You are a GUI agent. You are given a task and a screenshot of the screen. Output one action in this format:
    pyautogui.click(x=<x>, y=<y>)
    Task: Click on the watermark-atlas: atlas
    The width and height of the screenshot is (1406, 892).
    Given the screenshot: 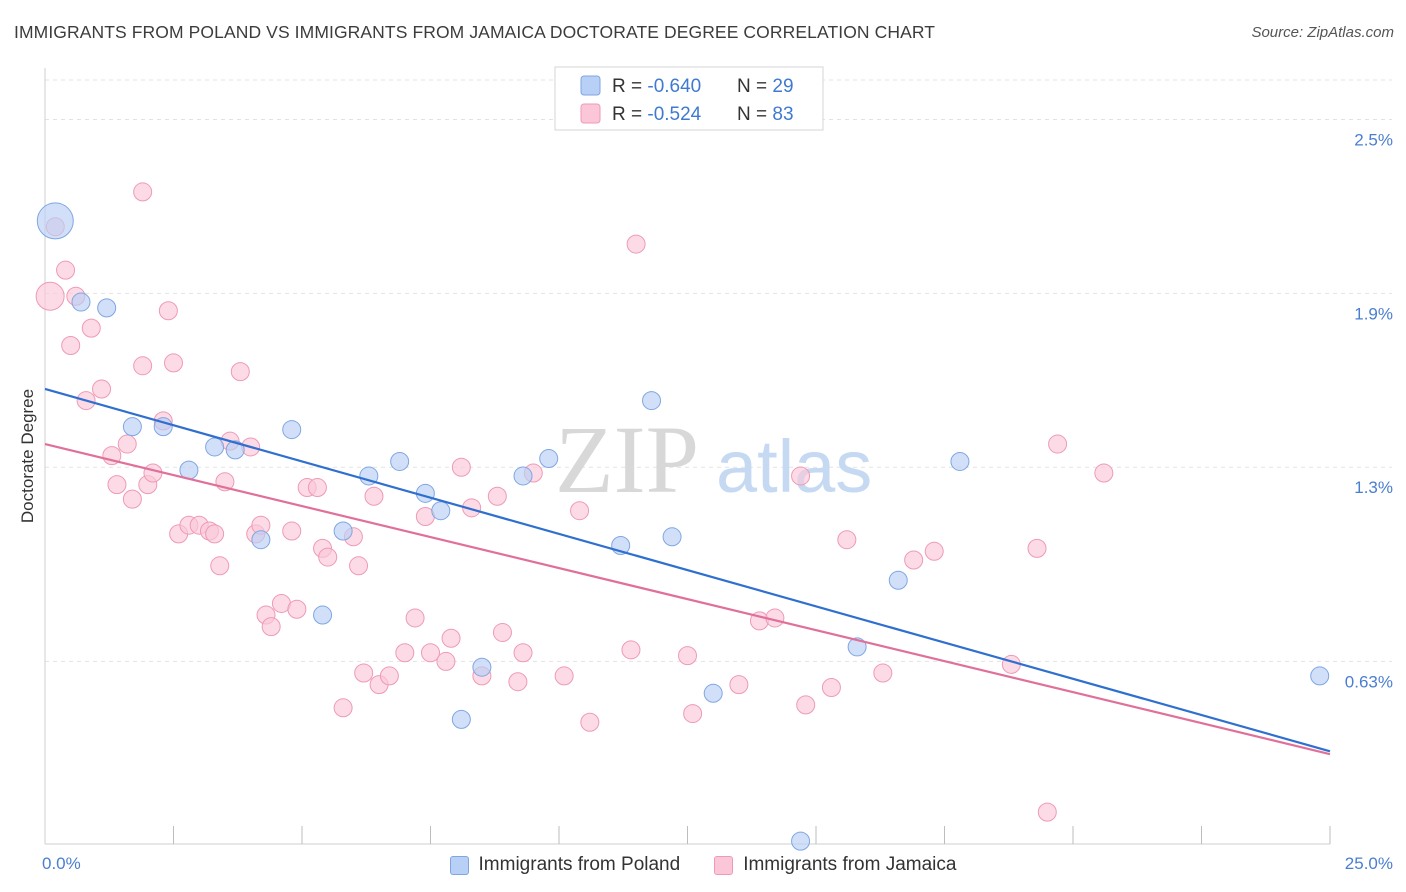 What is the action you would take?
    pyautogui.click(x=794, y=466)
    